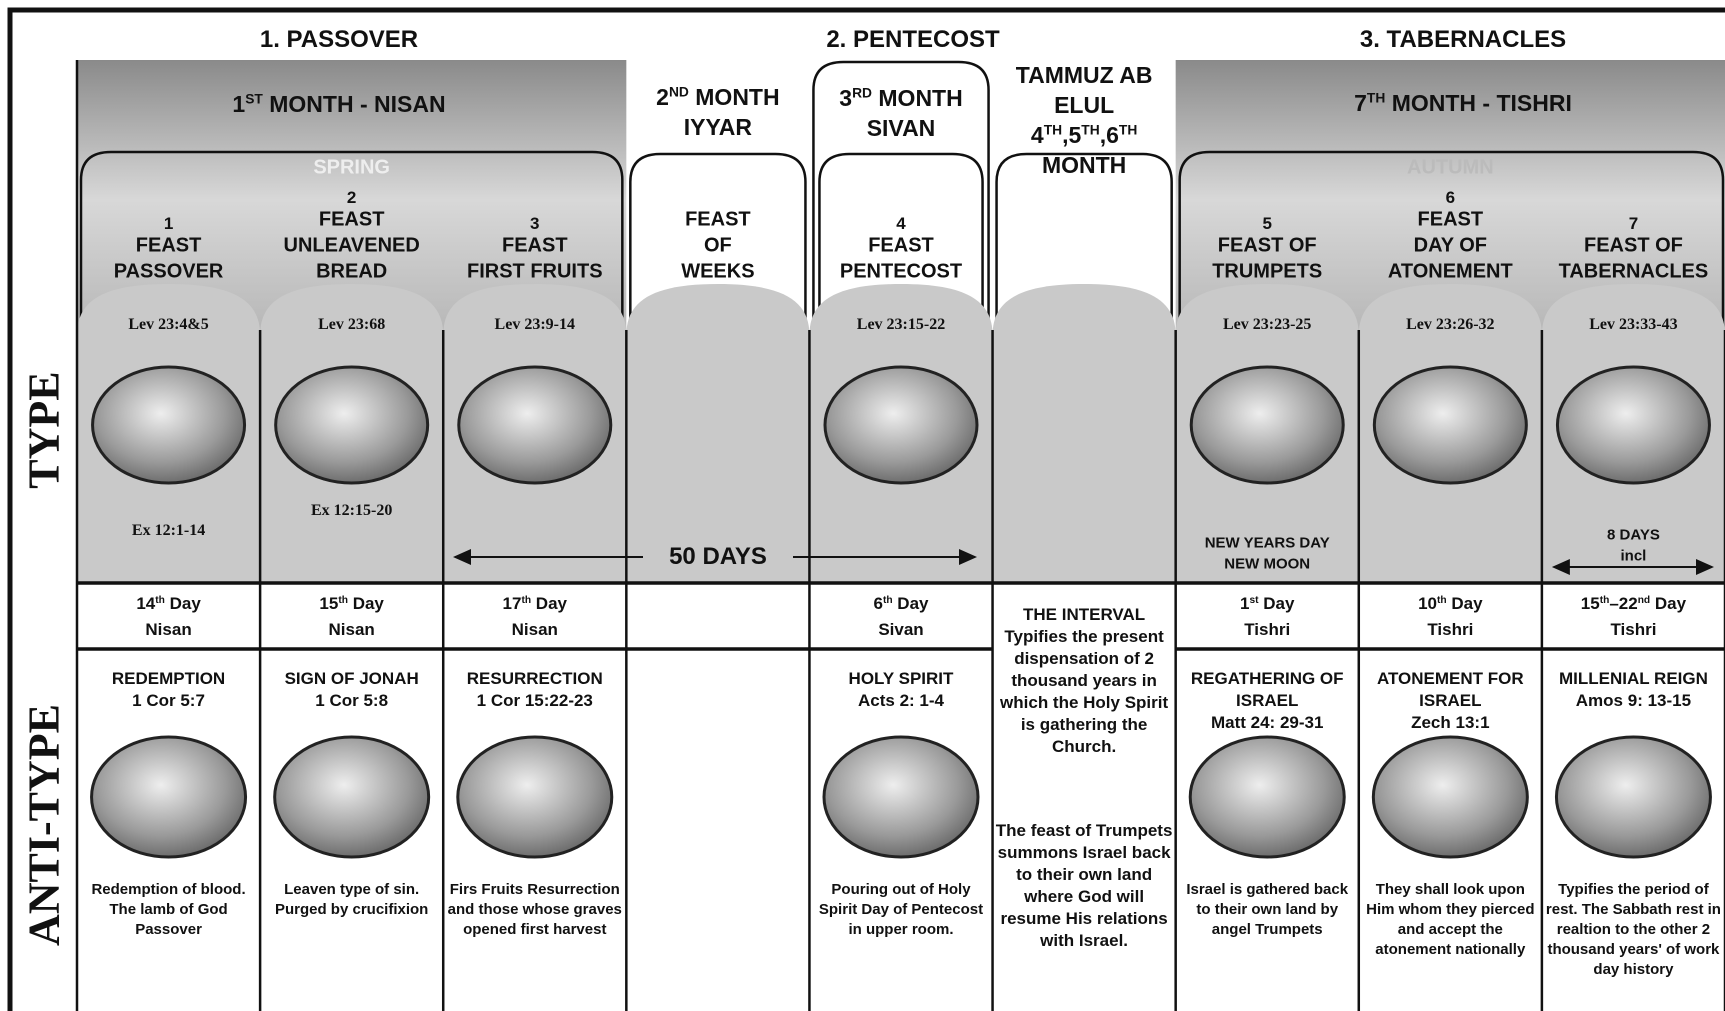 The image size is (1725, 1011). What do you see at coordinates (339, 104) in the screenshot?
I see `month-line: 1ST MONTH - NISAN` at bounding box center [339, 104].